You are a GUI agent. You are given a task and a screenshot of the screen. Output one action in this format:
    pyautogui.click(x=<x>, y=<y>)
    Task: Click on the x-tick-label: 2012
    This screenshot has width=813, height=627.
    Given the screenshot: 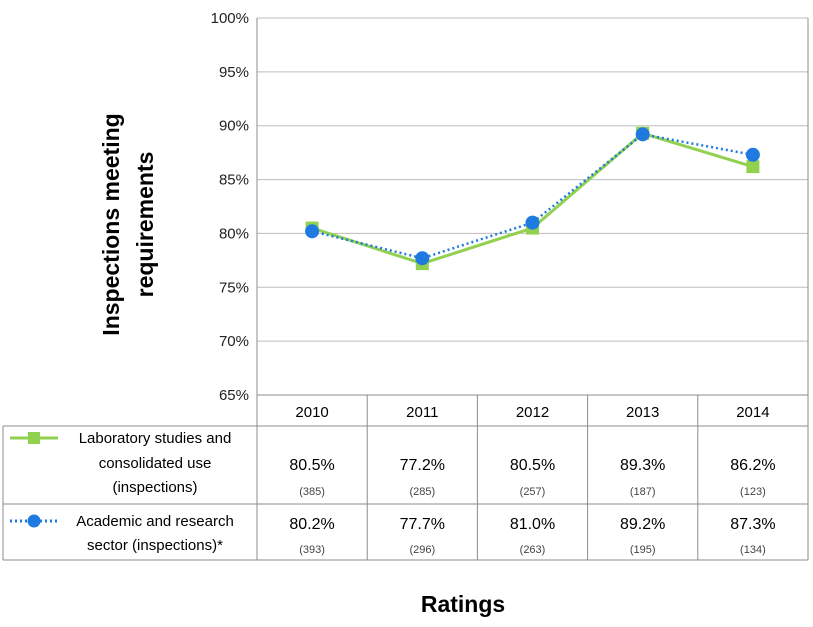 What is the action you would take?
    pyautogui.click(x=532, y=412)
    